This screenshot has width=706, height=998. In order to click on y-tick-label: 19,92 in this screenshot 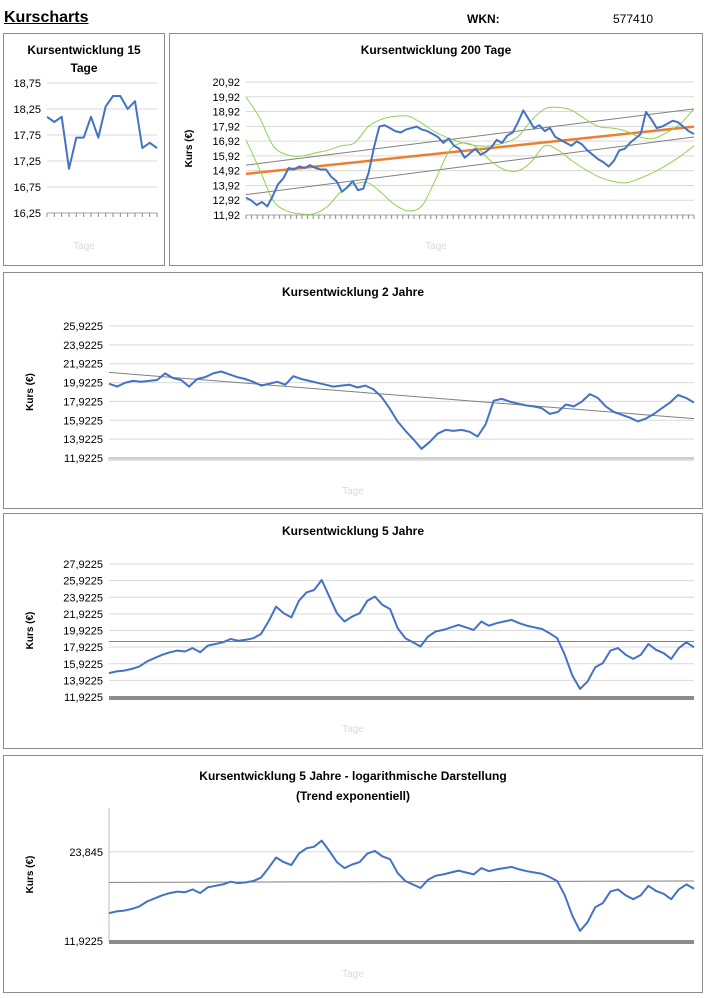, I will do `click(226, 98)`.